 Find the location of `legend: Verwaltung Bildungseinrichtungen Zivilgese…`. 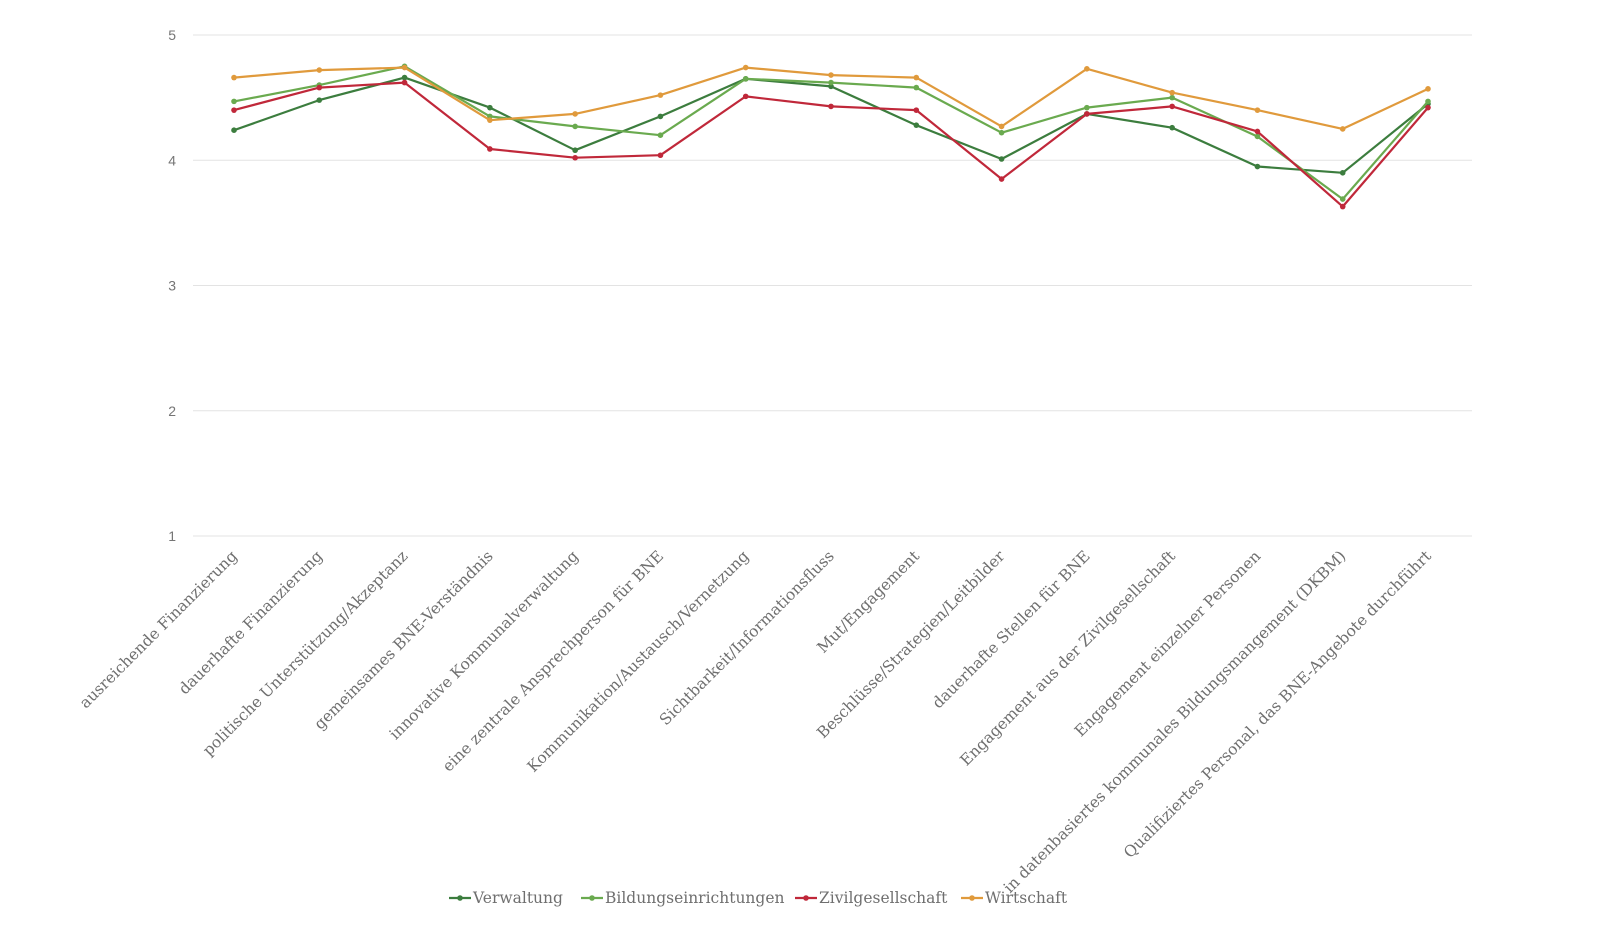

legend: Verwaltung Bildungseinrichtungen Zivilgese… is located at coordinates (758, 898).